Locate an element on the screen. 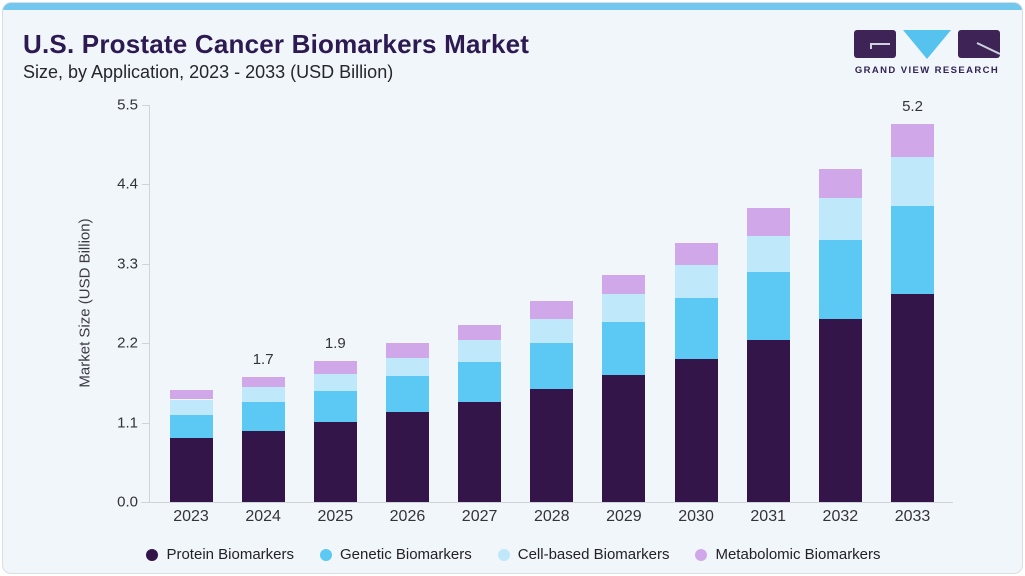  gvr-logo: GRAND VIEW RESEARCH is located at coordinates (927, 52).